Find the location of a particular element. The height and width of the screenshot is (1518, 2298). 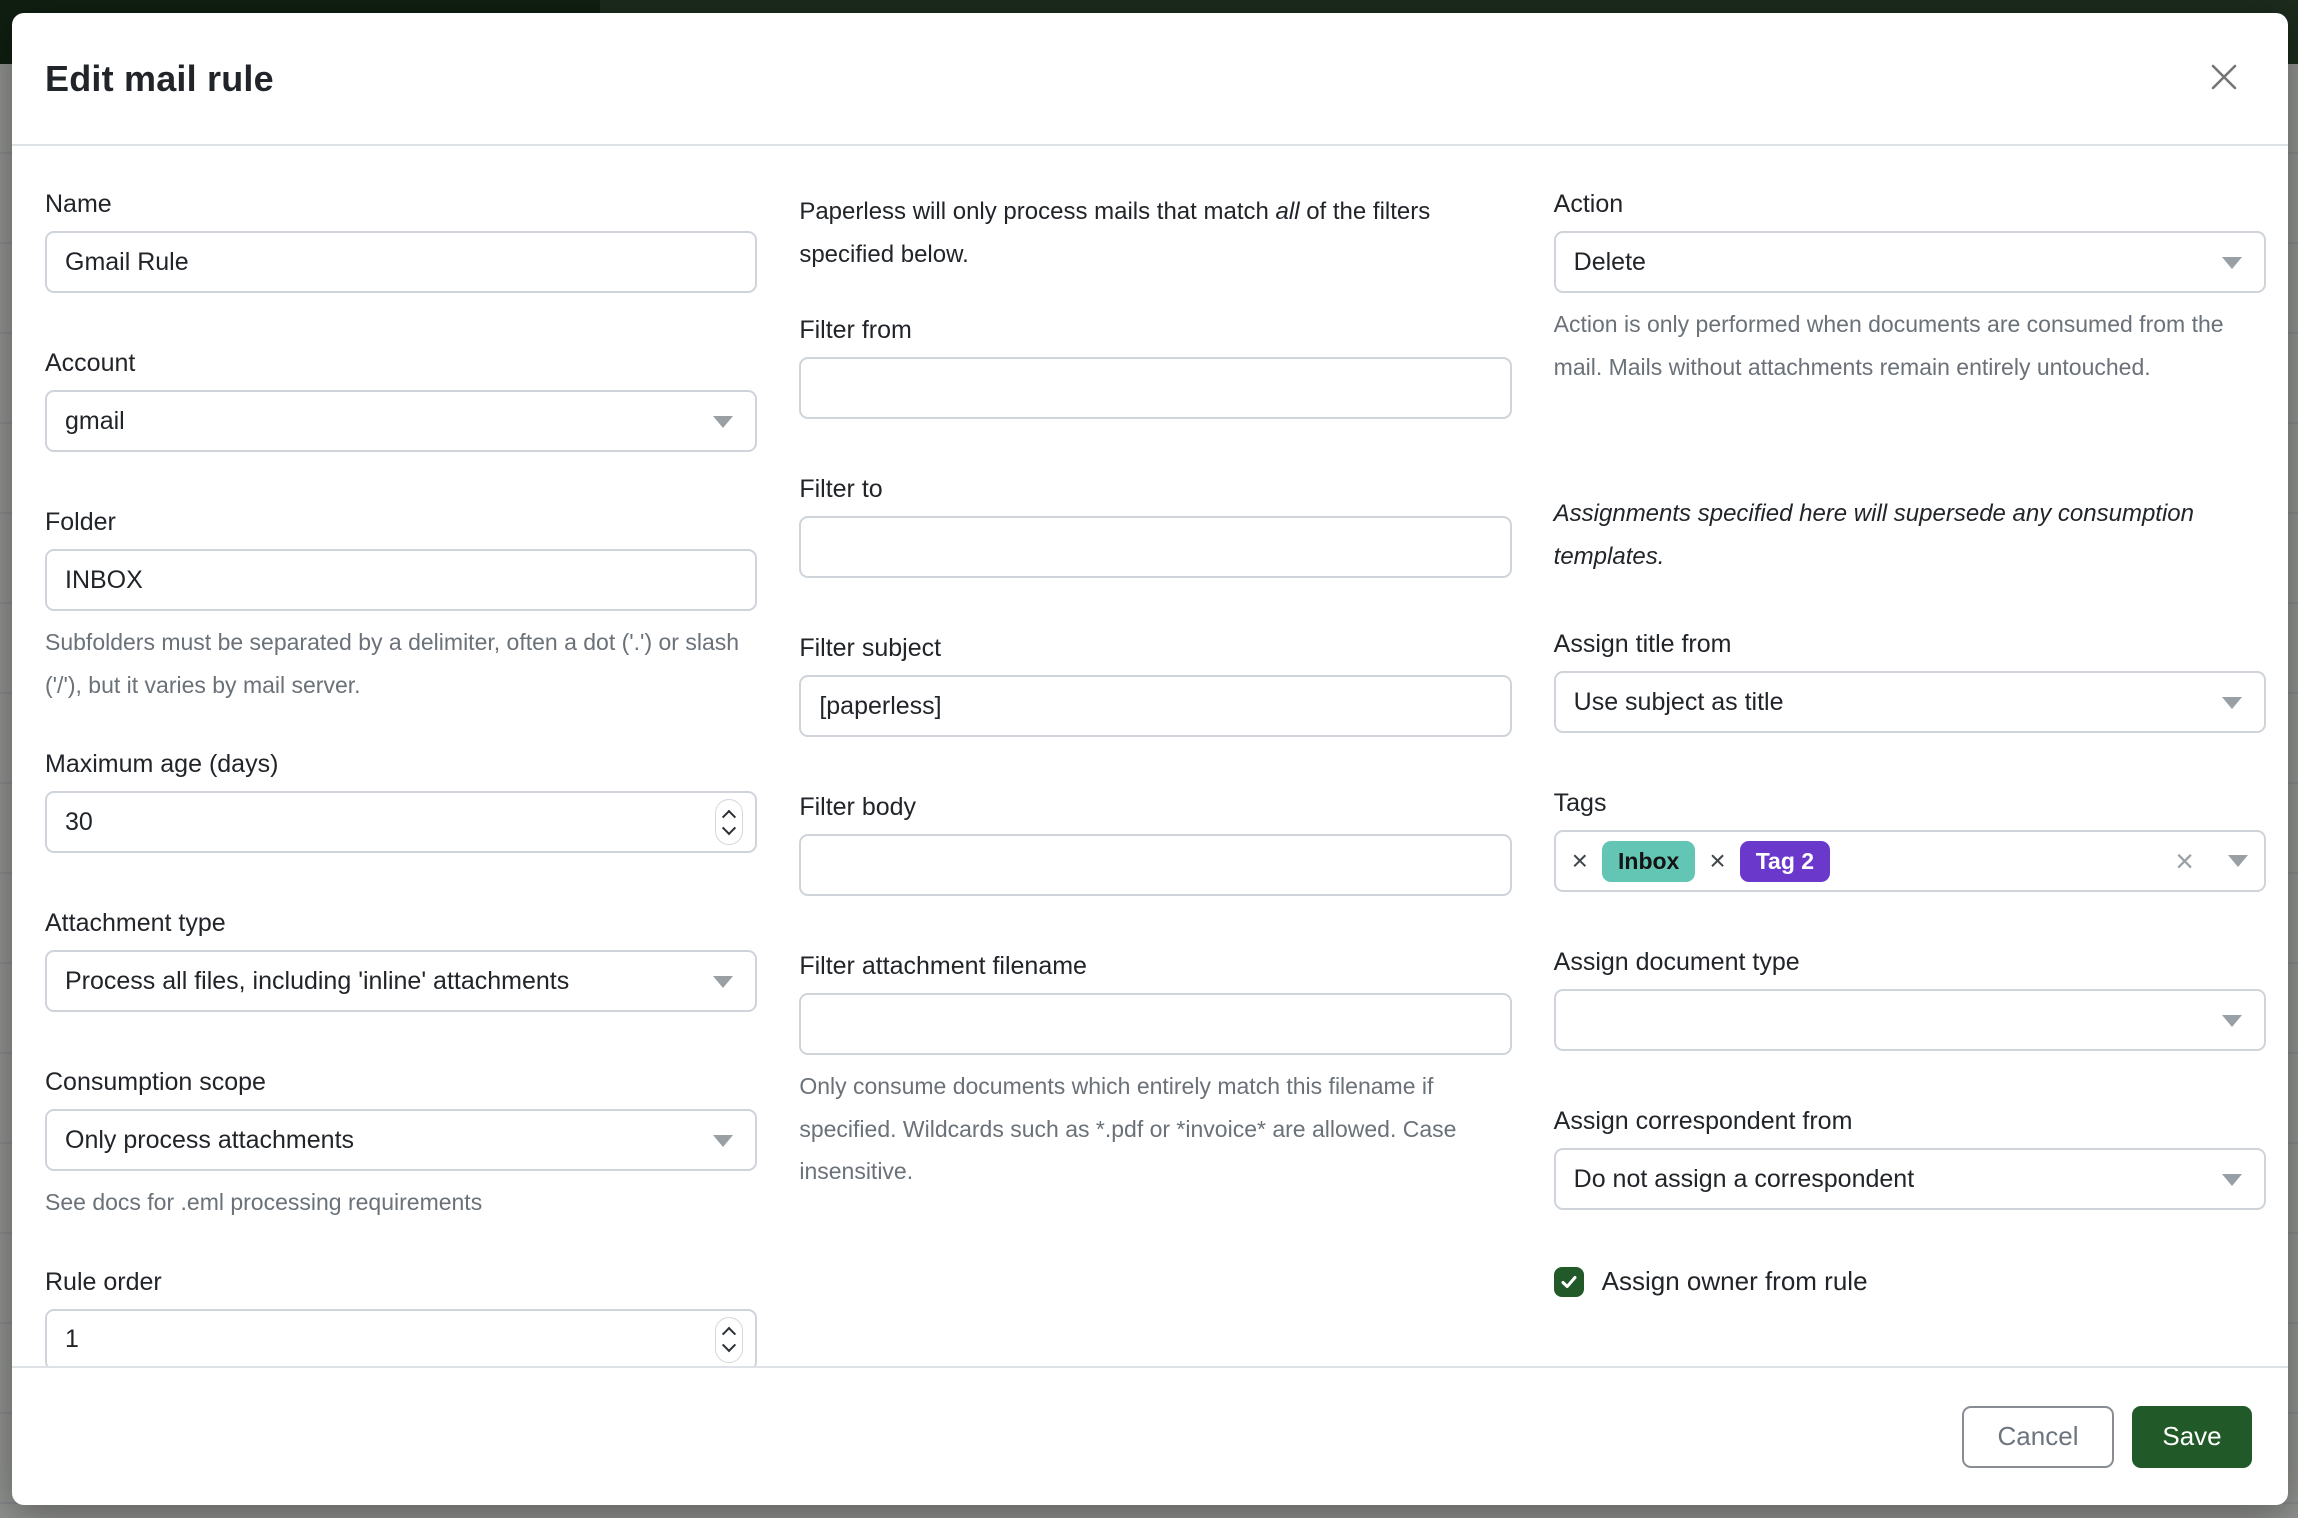

assign-title-label: Assign title from is located at coordinates (1642, 644).